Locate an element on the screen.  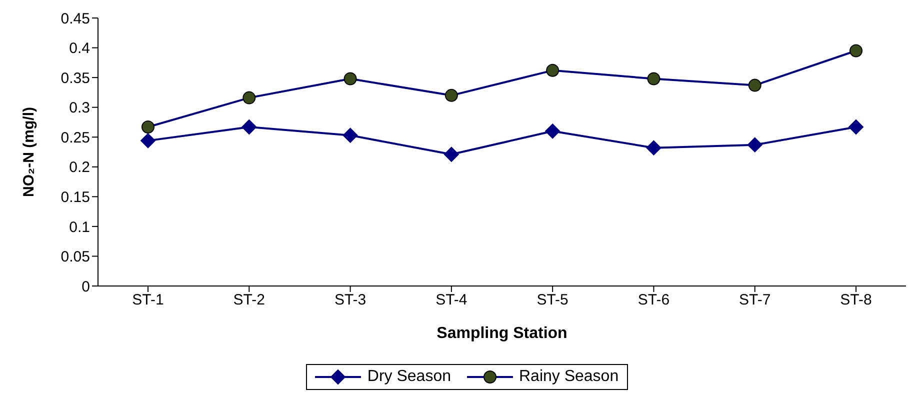
x-tick-label: ST-3 is located at coordinates (350, 300).